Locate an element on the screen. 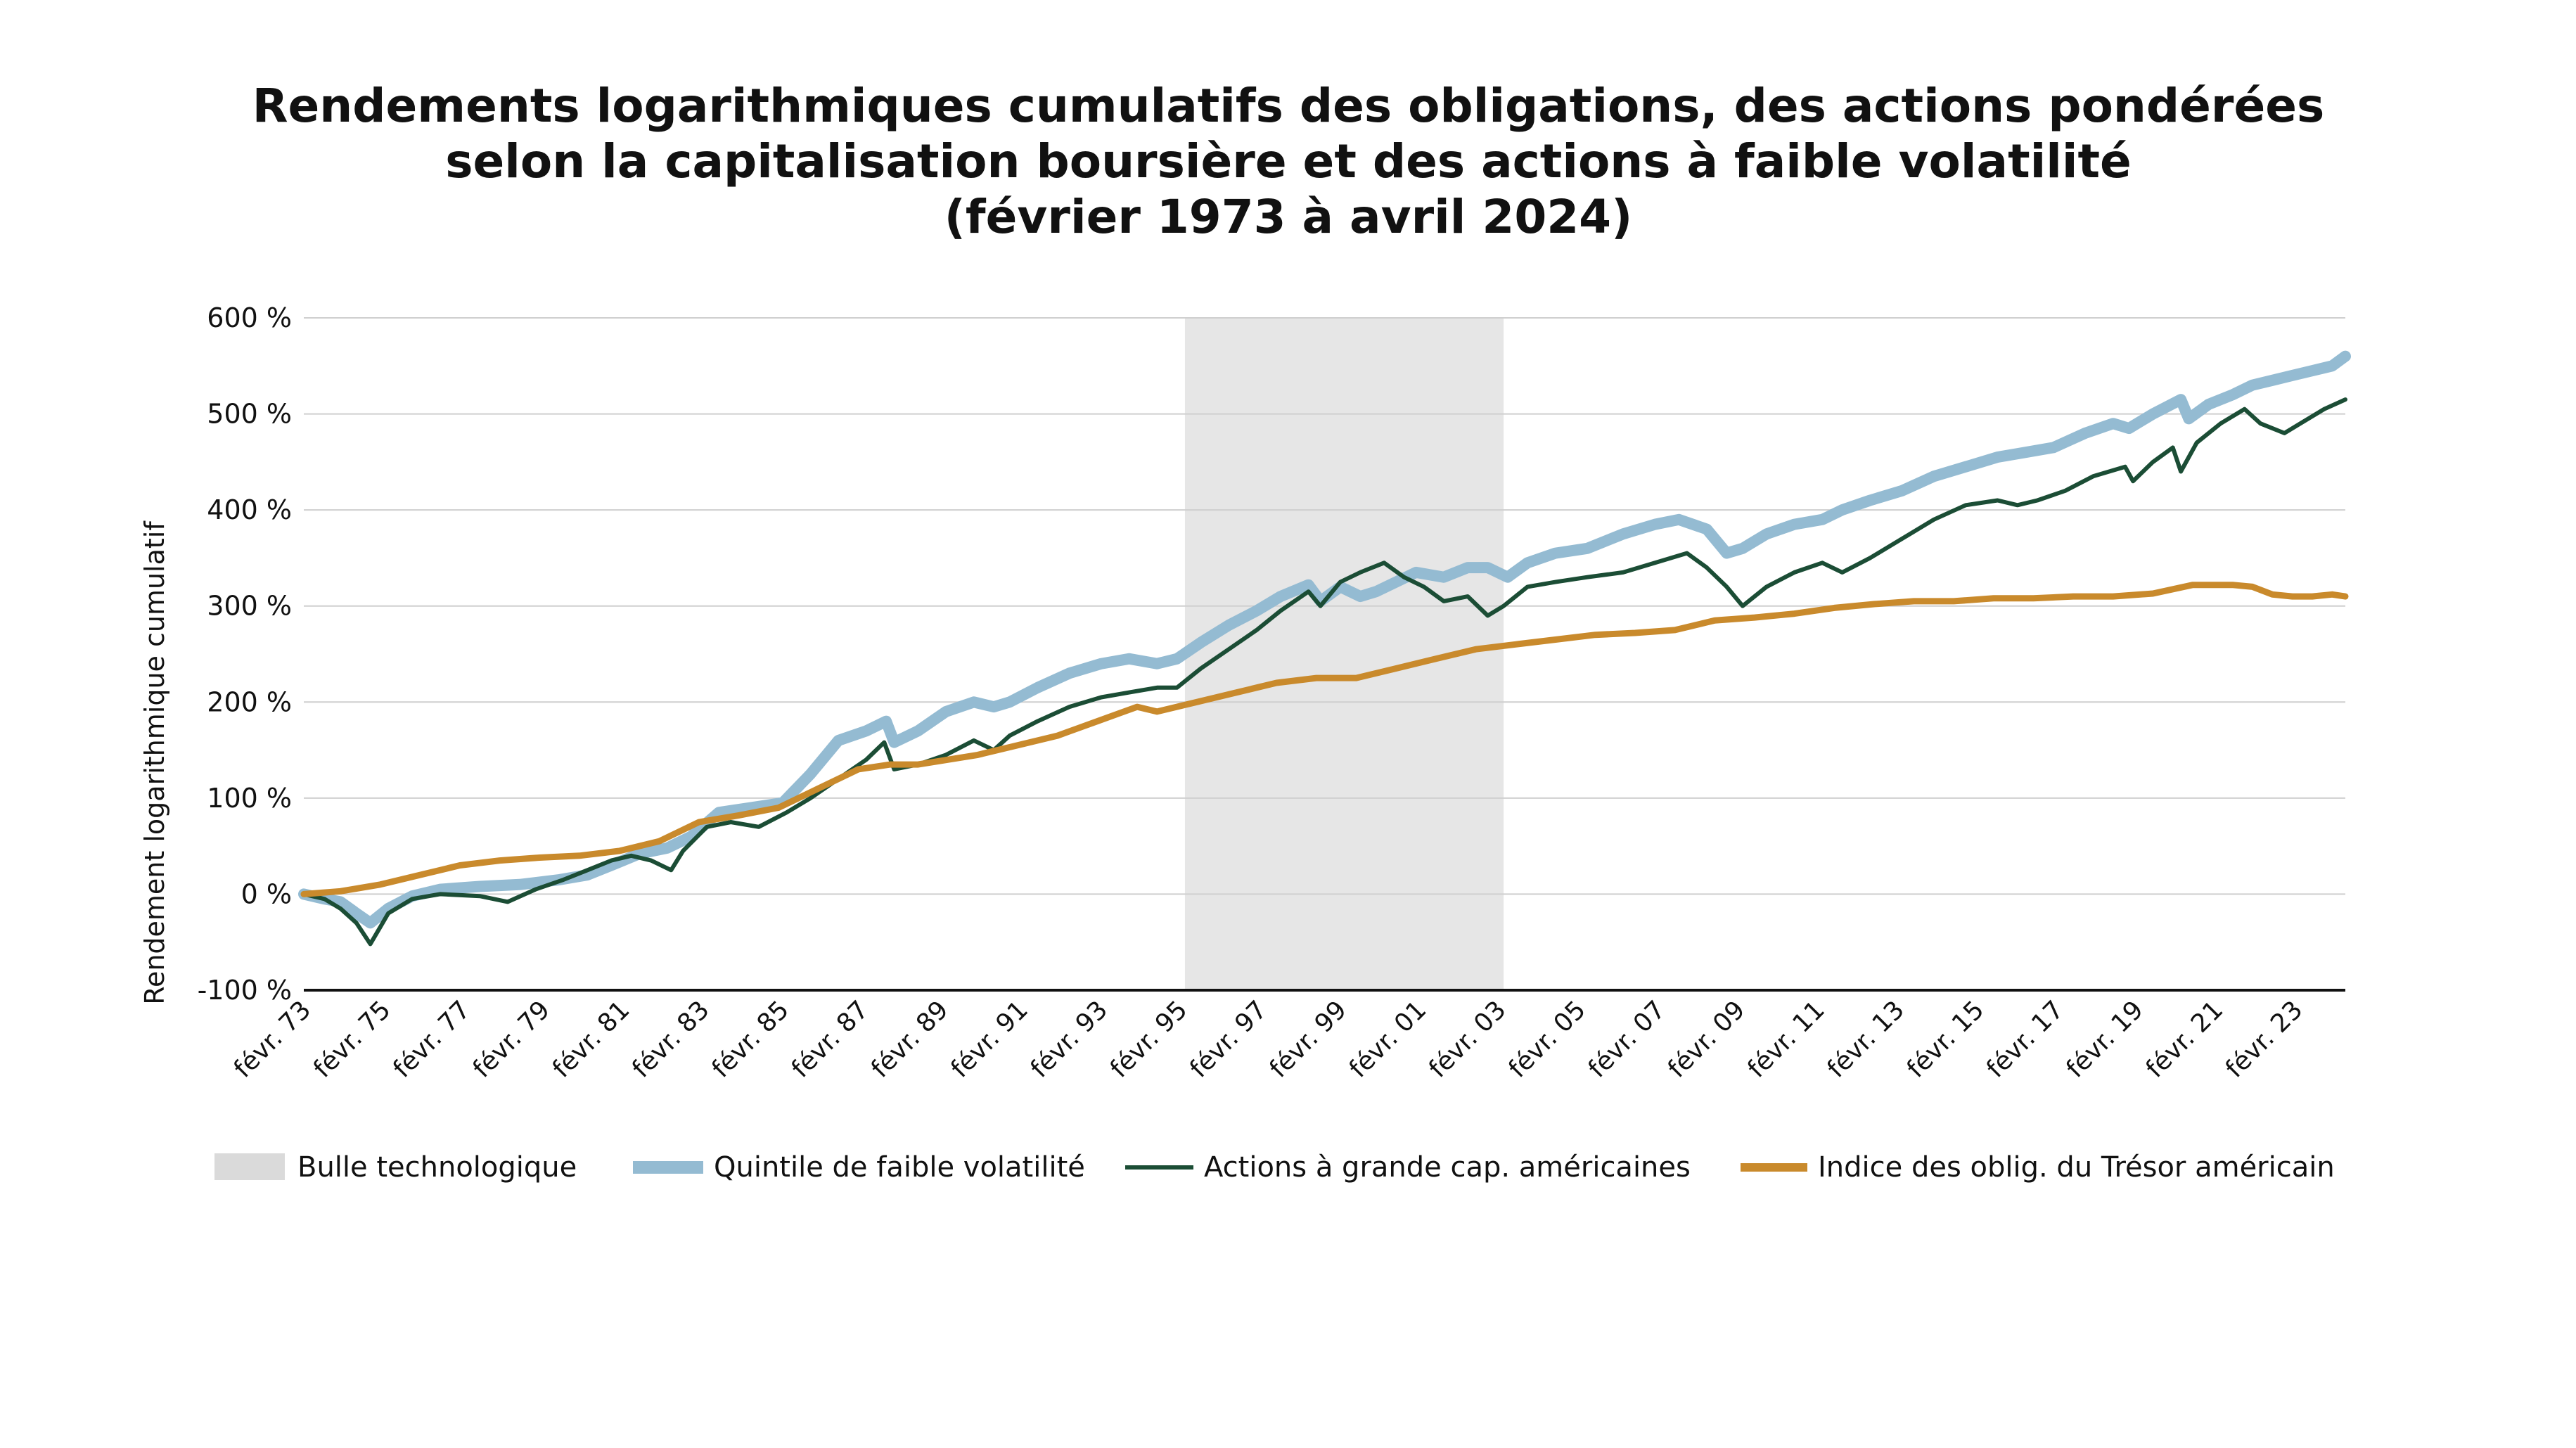  legend-item-tech-bubble: Bulle technologique is located at coordinates (395, 1167).